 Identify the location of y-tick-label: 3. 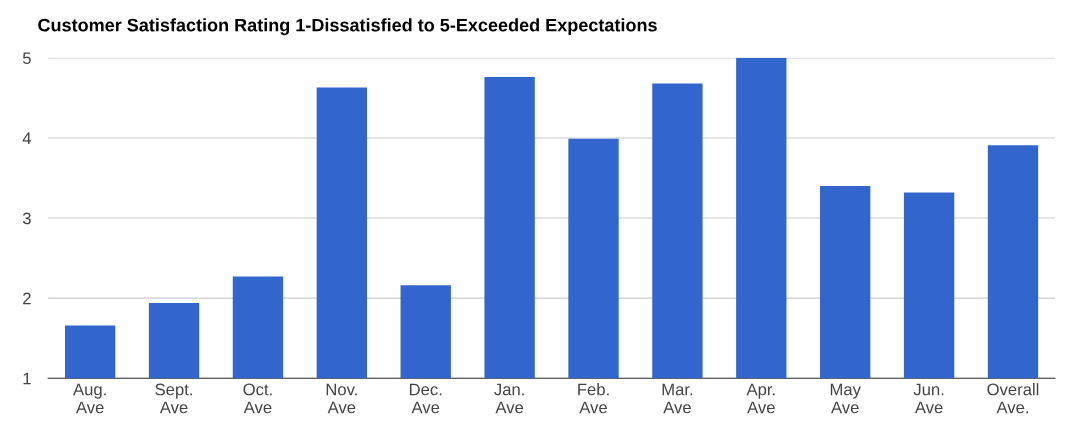
(26, 218).